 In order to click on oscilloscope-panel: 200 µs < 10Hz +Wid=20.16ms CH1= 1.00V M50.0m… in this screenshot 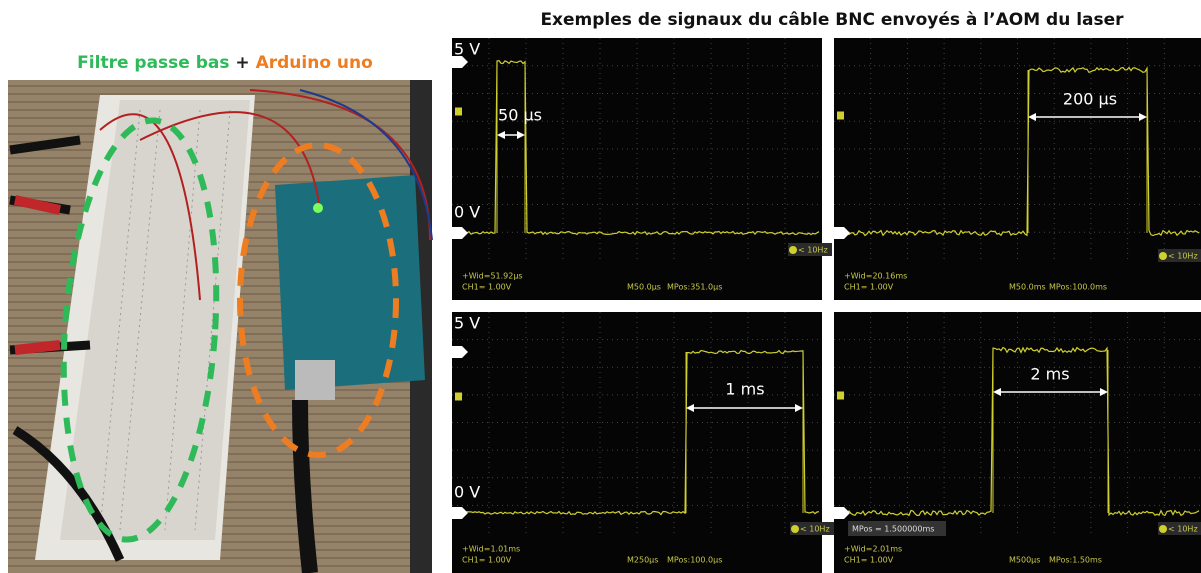, I will do `click(1017, 169)`.